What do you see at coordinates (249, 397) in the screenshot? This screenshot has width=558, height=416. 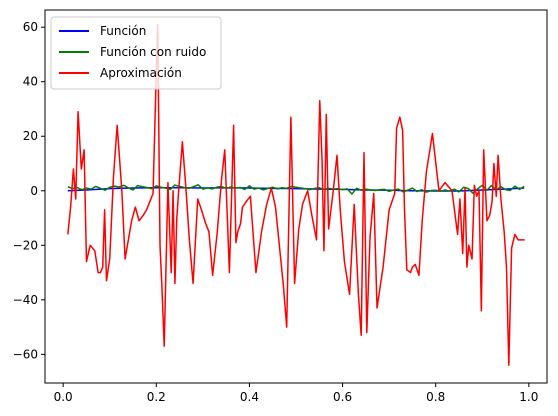 I see `x-tick-label: 0.4` at bounding box center [249, 397].